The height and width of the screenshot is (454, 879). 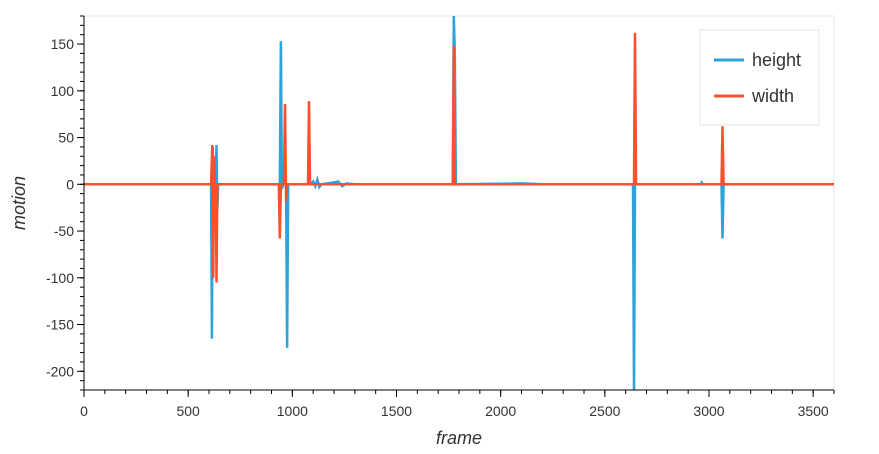 I want to click on legend-box, so click(x=759, y=77).